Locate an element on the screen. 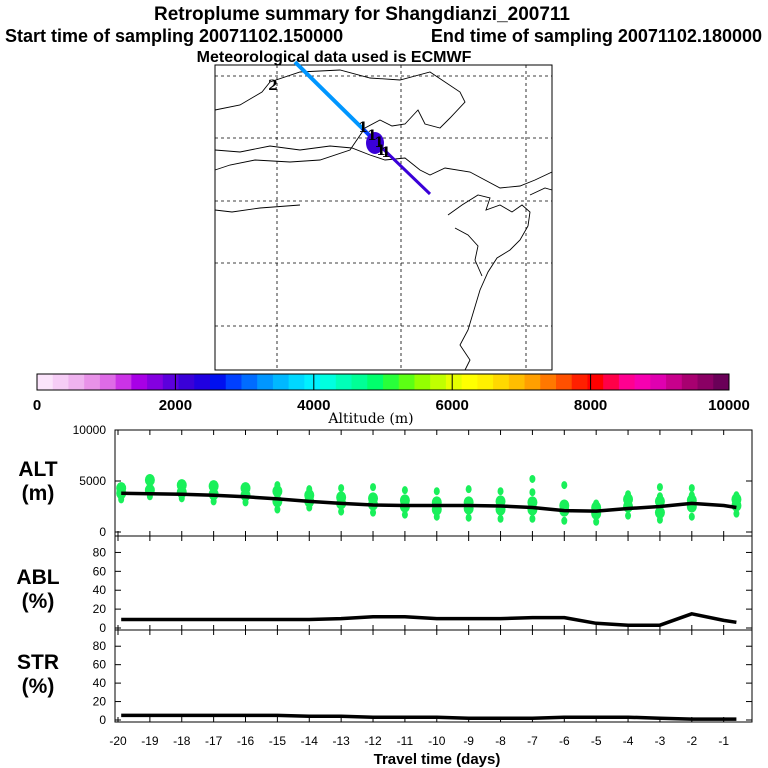 This screenshot has height=768, width=768. release-site-blob is located at coordinates (375, 143).